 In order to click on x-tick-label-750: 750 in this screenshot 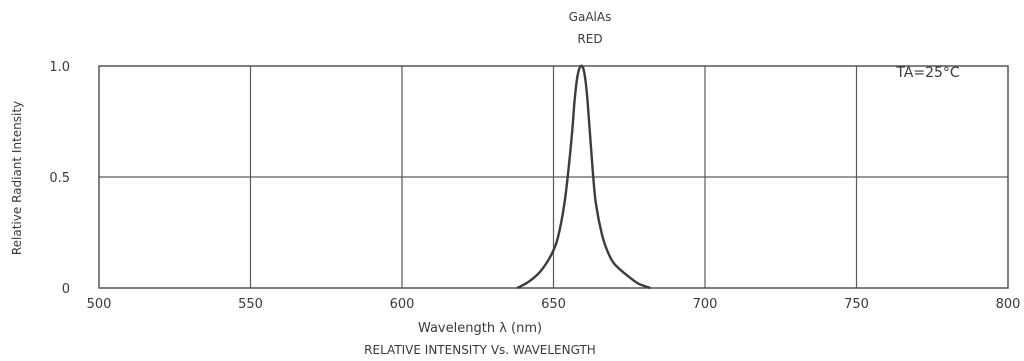, I will do `click(856, 304)`.